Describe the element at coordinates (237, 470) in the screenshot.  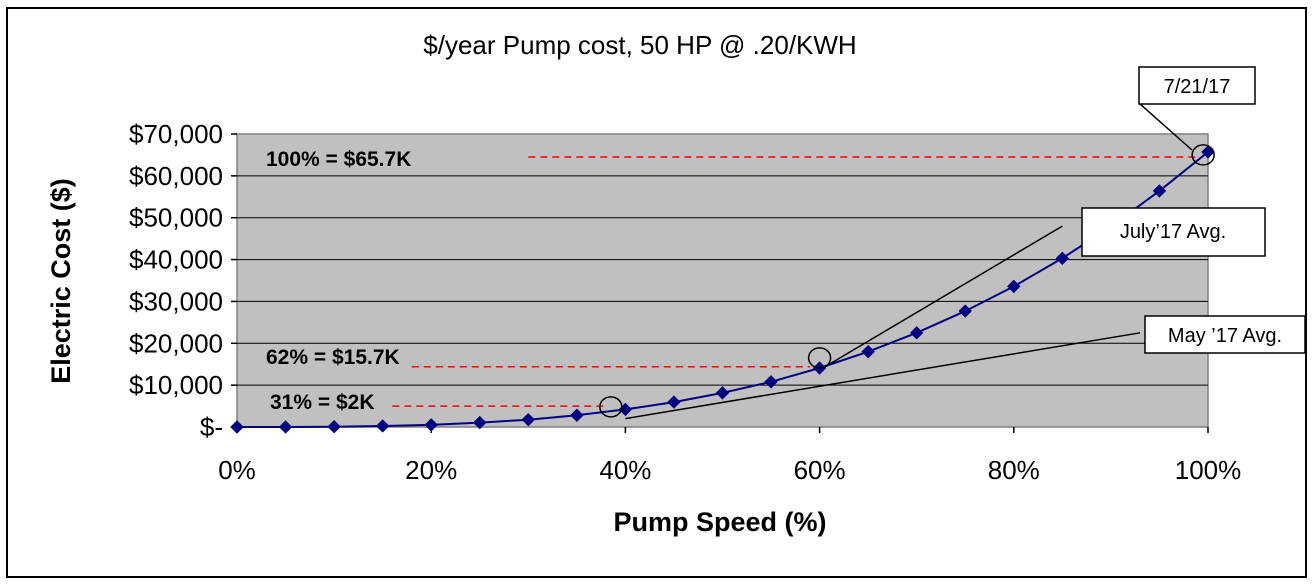
I see `x-tick-label: 0%` at that location.